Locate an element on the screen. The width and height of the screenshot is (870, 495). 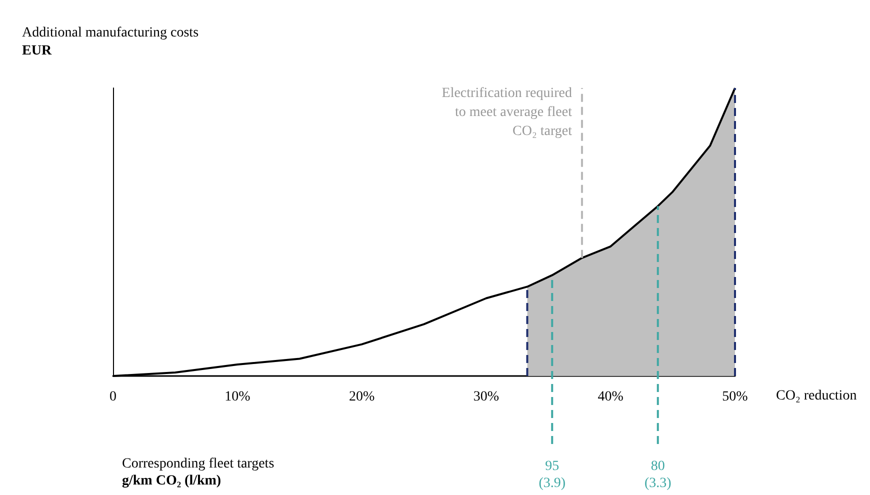
x-tick-label: 0 is located at coordinates (113, 397).